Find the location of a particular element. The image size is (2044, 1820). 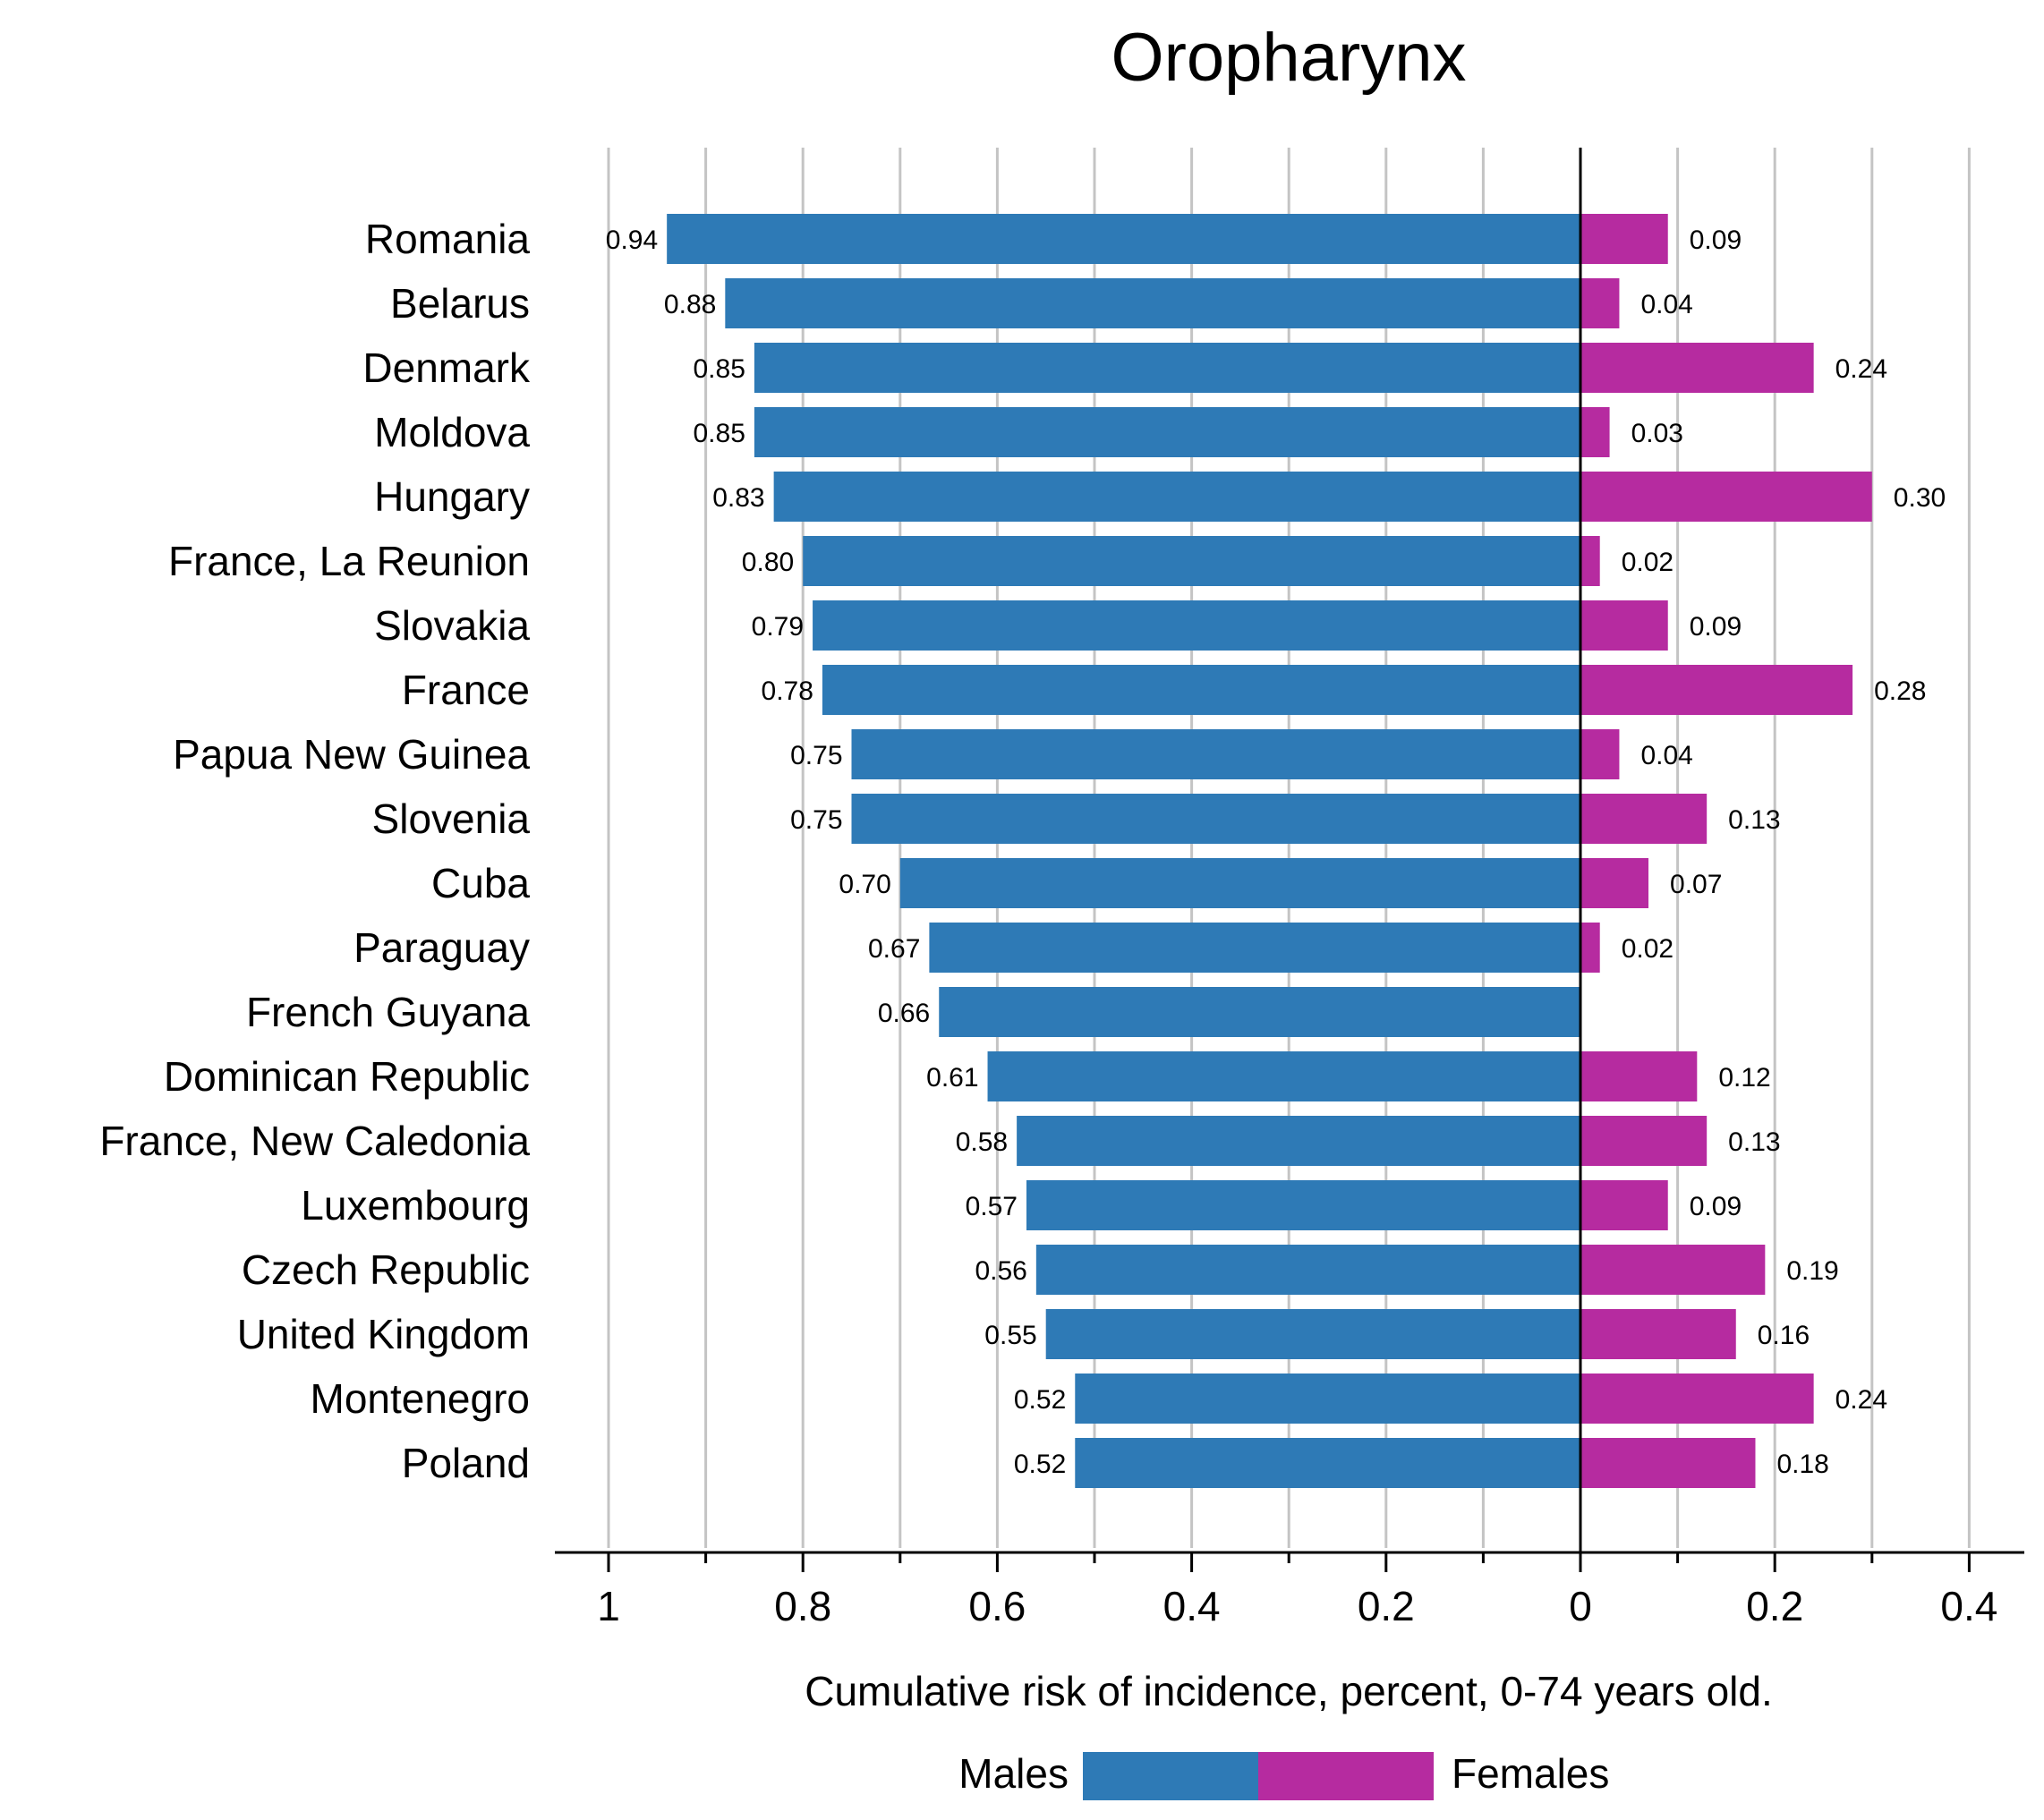

category-label: Montenegro is located at coordinates (421, 1398).